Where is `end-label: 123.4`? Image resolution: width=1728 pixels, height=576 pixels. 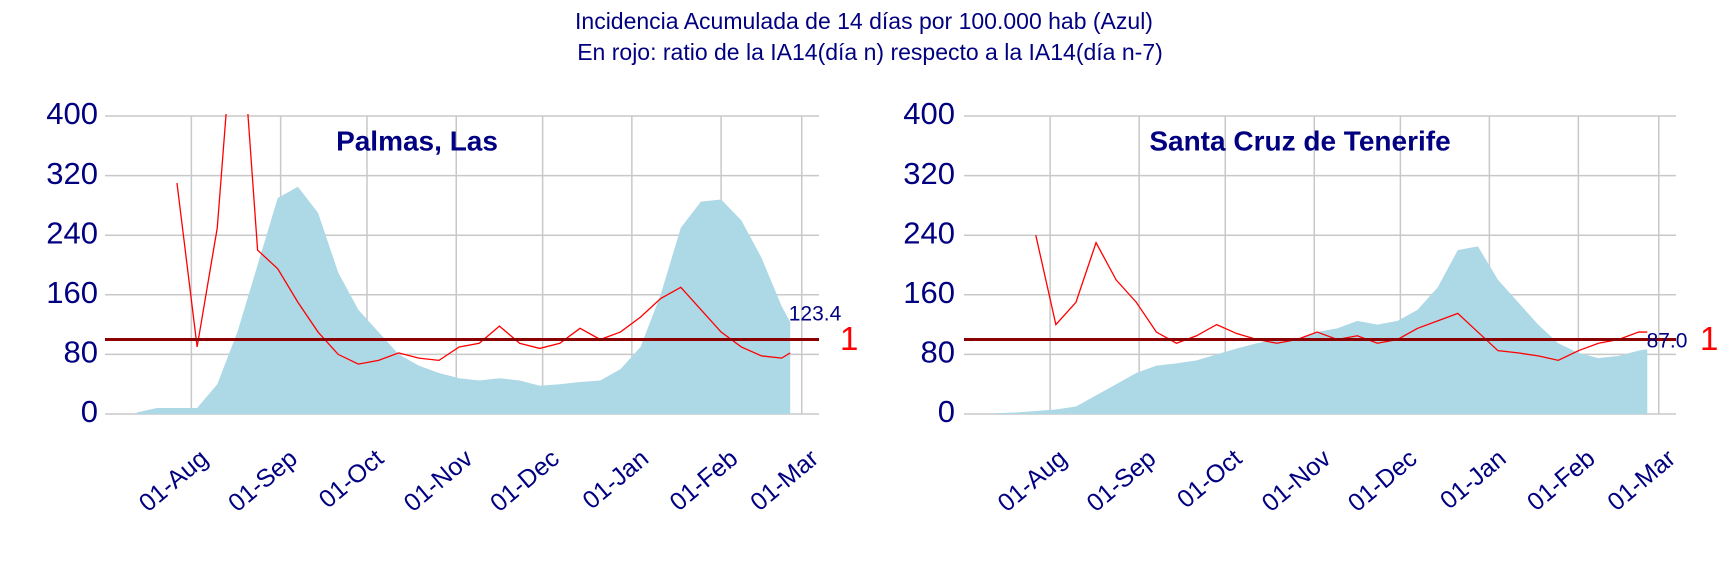
end-label: 123.4 is located at coordinates (815, 314).